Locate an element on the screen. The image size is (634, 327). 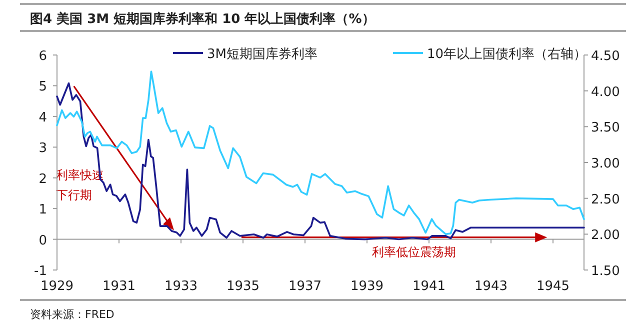
x-tick-label: 1939 is located at coordinates (367, 286).